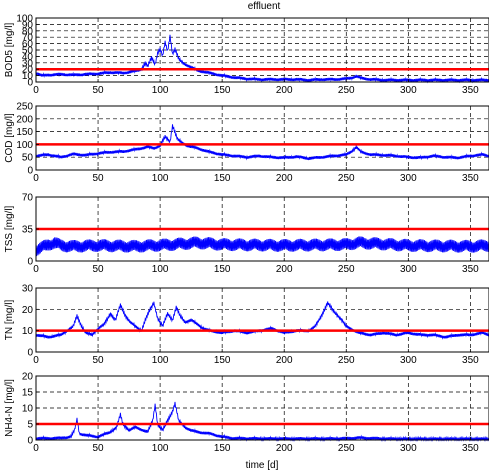 This screenshot has width=489, height=473. Describe the element at coordinates (9, 408) in the screenshot. I see `y-axis-label: NH4-N [mg/l]` at that location.